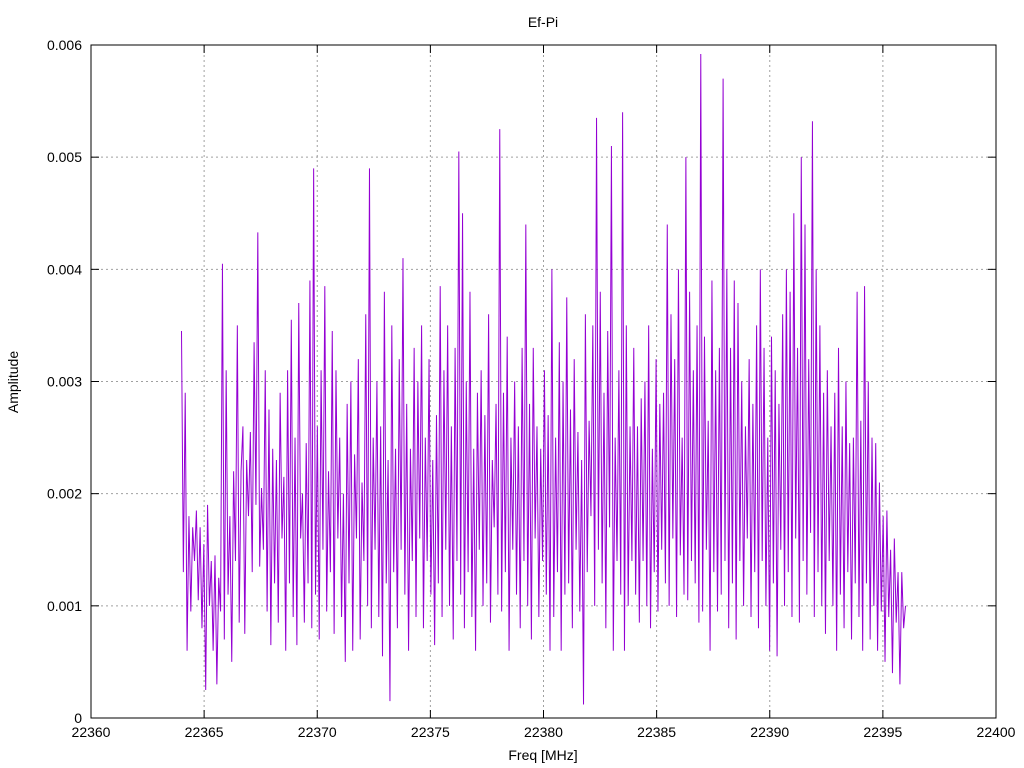  Describe the element at coordinates (542, 755) in the screenshot. I see `x-axis-label: Freq [MHz]` at that location.